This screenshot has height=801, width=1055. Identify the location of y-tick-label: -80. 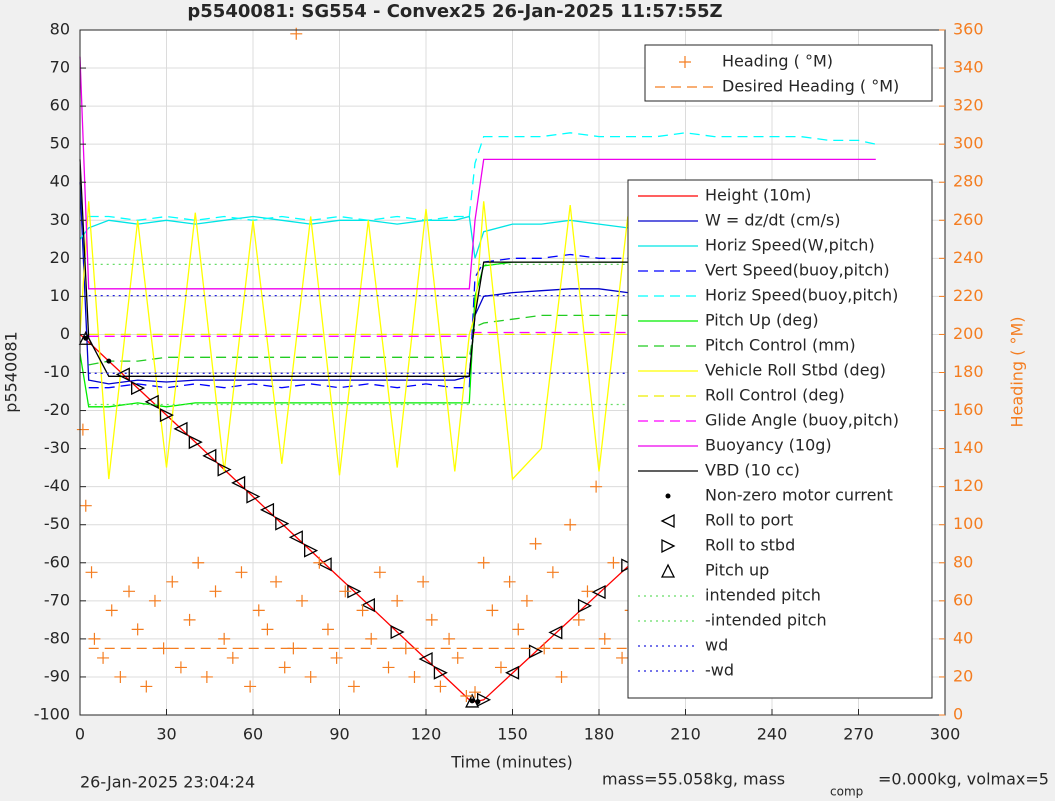
(57, 637).